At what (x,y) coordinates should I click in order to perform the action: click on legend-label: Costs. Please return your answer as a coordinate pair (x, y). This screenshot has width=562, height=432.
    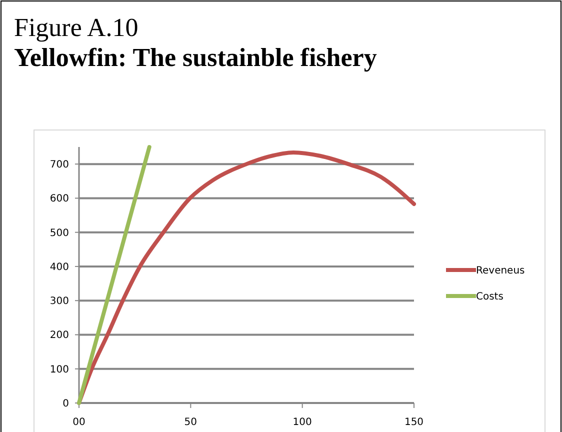
    Looking at the image, I should click on (490, 297).